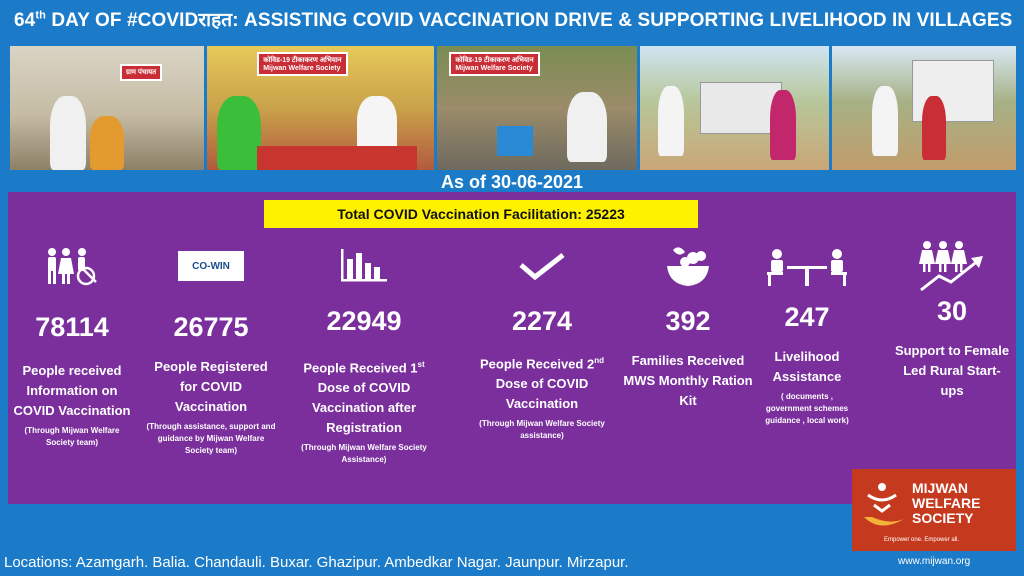 The height and width of the screenshot is (576, 1024). What do you see at coordinates (494, 68) in the screenshot?
I see `photo-banner-3-line2: Mijwan Welfare Society` at bounding box center [494, 68].